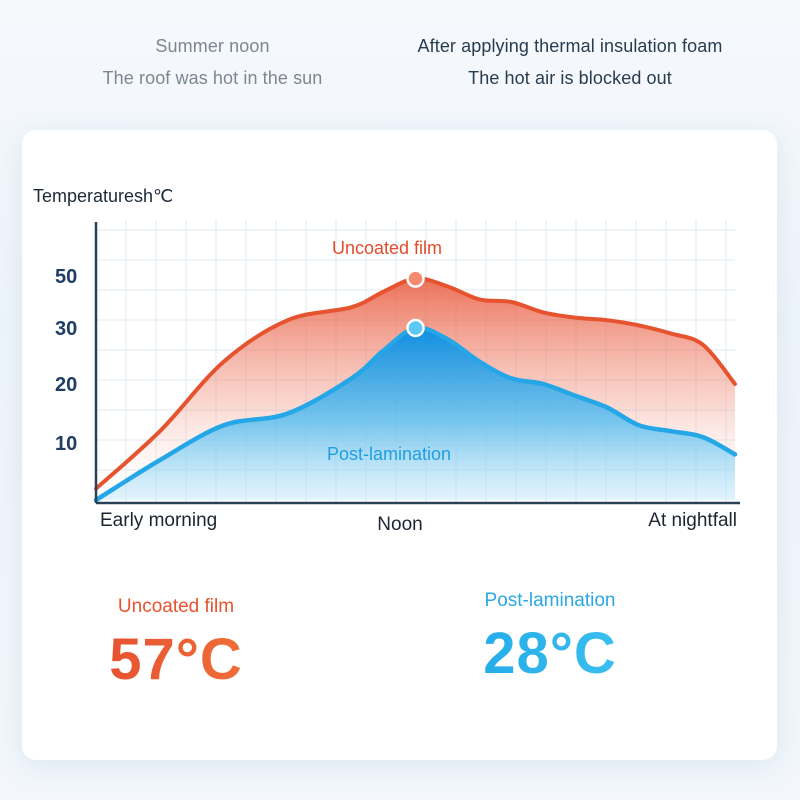 This screenshot has width=800, height=800. I want to click on y-tick-label: 20, so click(66, 385).